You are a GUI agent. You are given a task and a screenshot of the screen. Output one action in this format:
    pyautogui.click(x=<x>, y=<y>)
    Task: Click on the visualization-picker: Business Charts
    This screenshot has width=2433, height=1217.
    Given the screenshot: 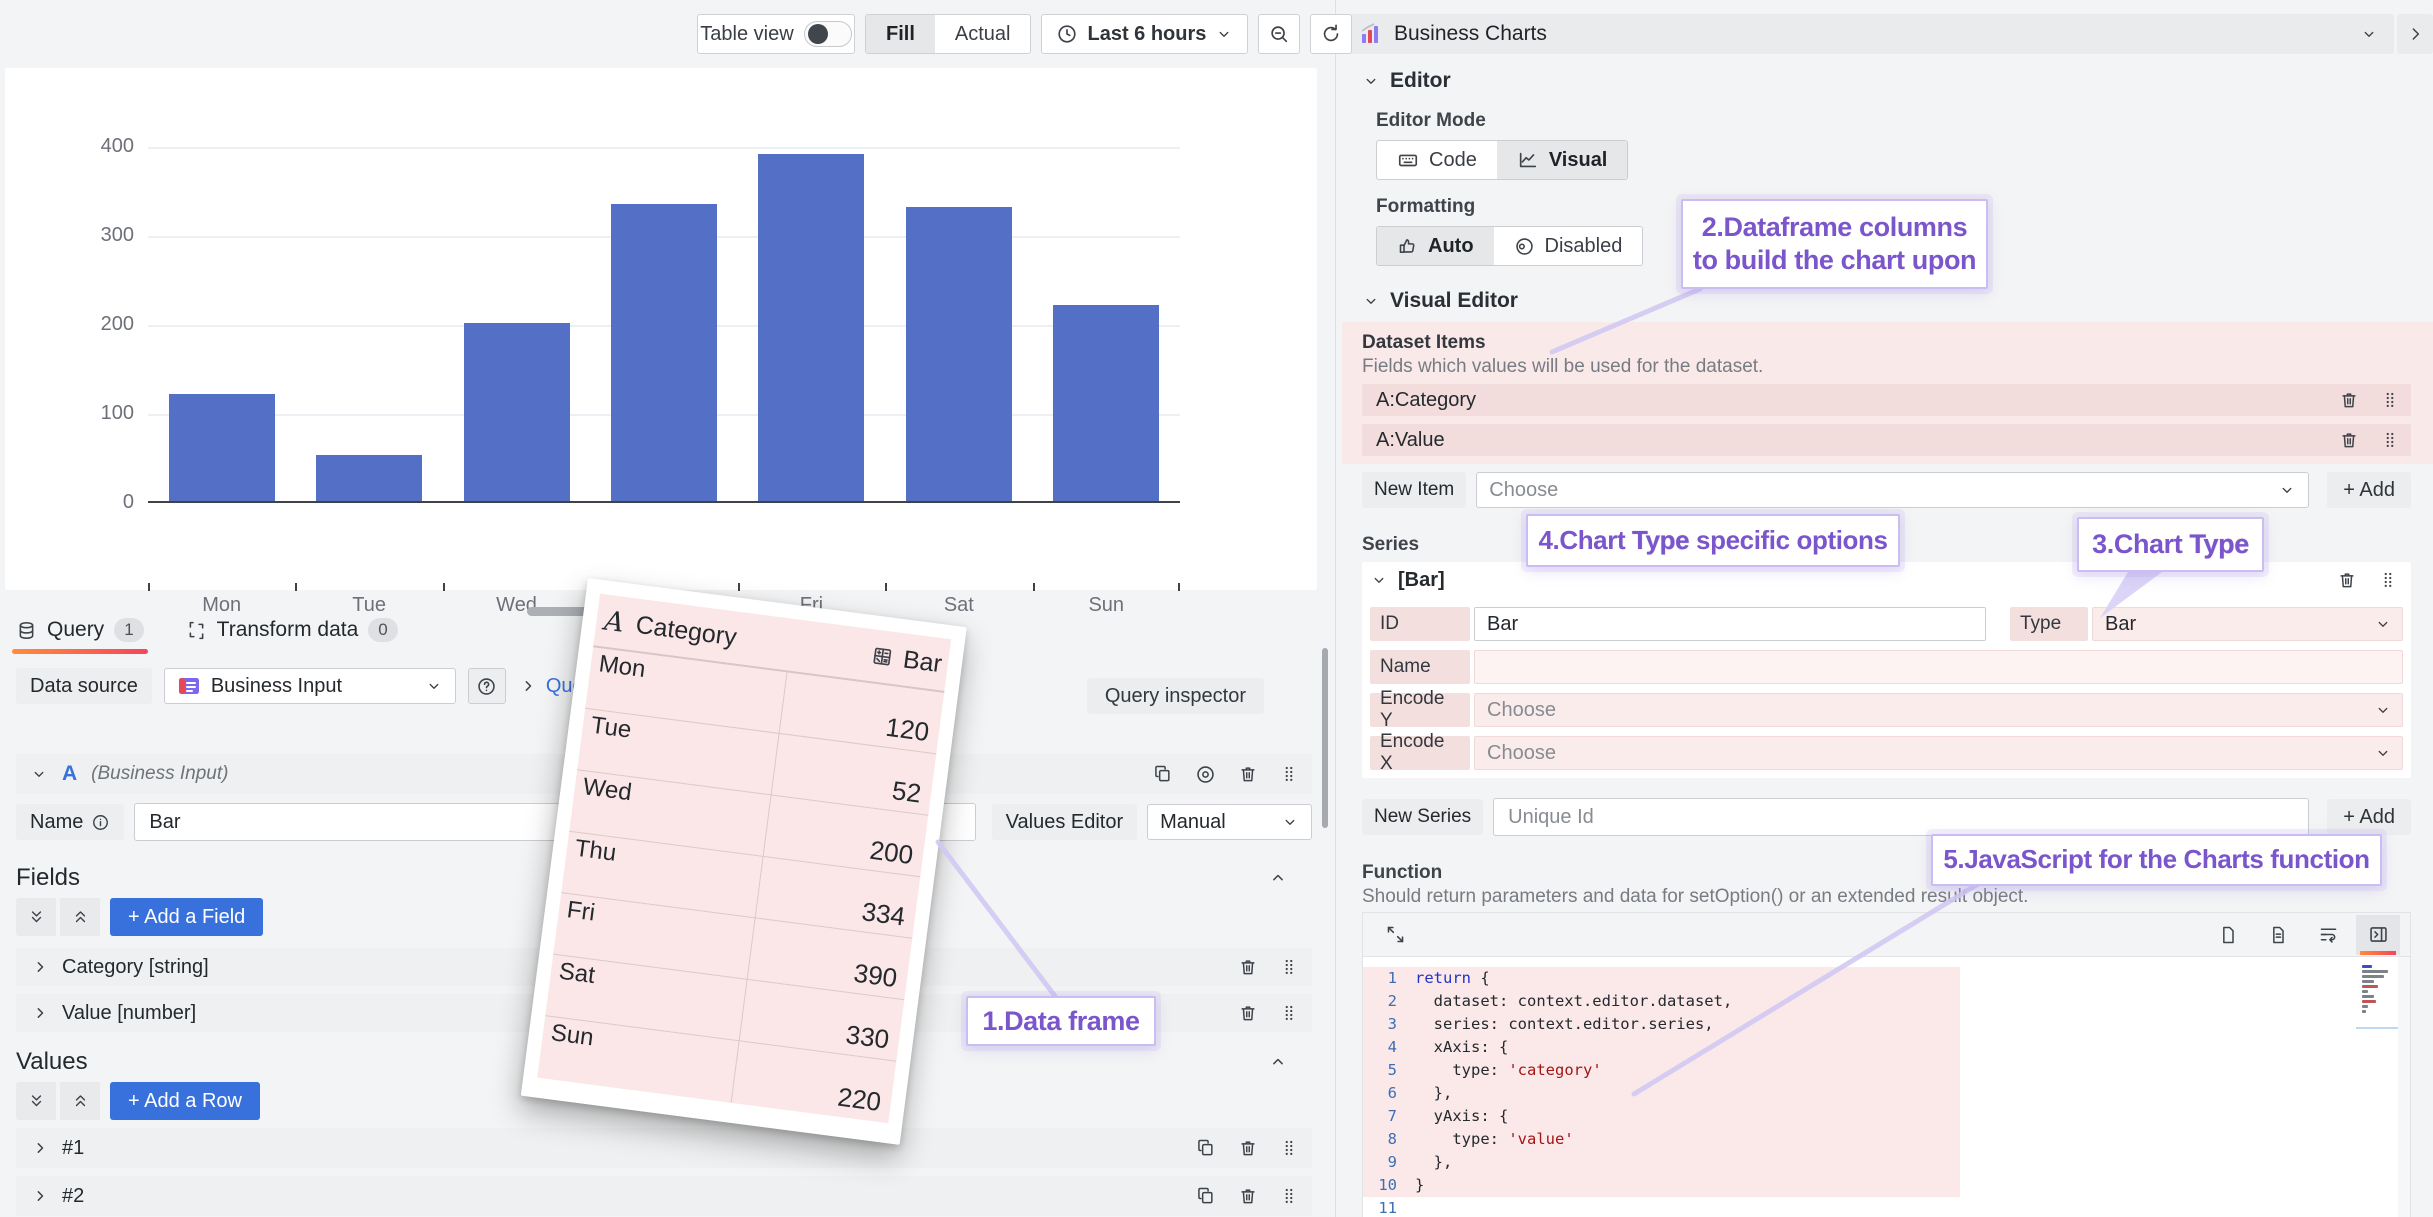 What is the action you would take?
    pyautogui.click(x=1868, y=34)
    